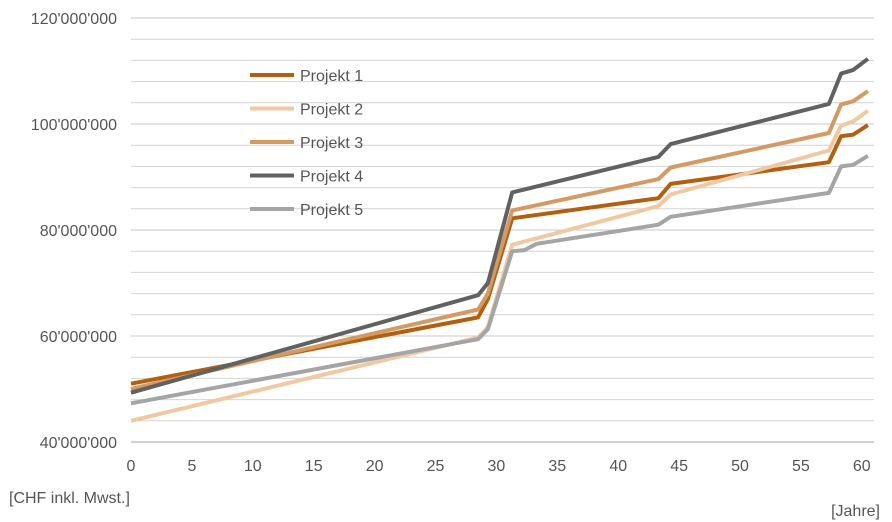 This screenshot has width=892, height=522. I want to click on legend-label-projekt-3: Projekt 3, so click(331, 143).